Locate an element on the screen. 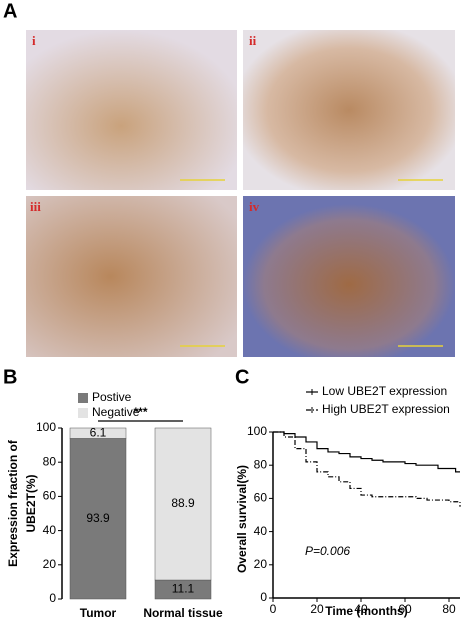  image-label: iv is located at coordinates (254, 206).